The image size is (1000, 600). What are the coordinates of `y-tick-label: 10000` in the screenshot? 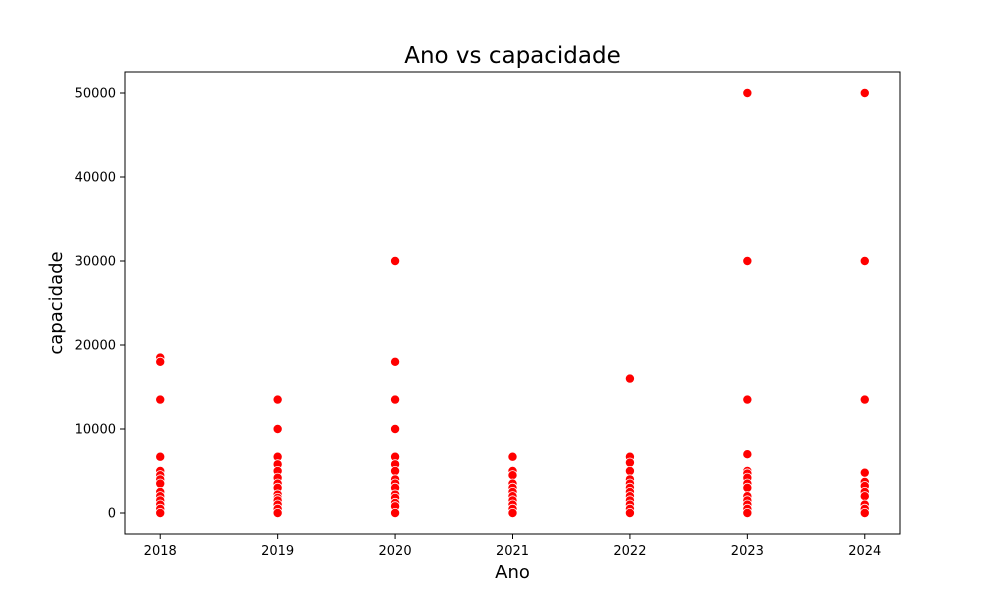 It's located at (95, 430).